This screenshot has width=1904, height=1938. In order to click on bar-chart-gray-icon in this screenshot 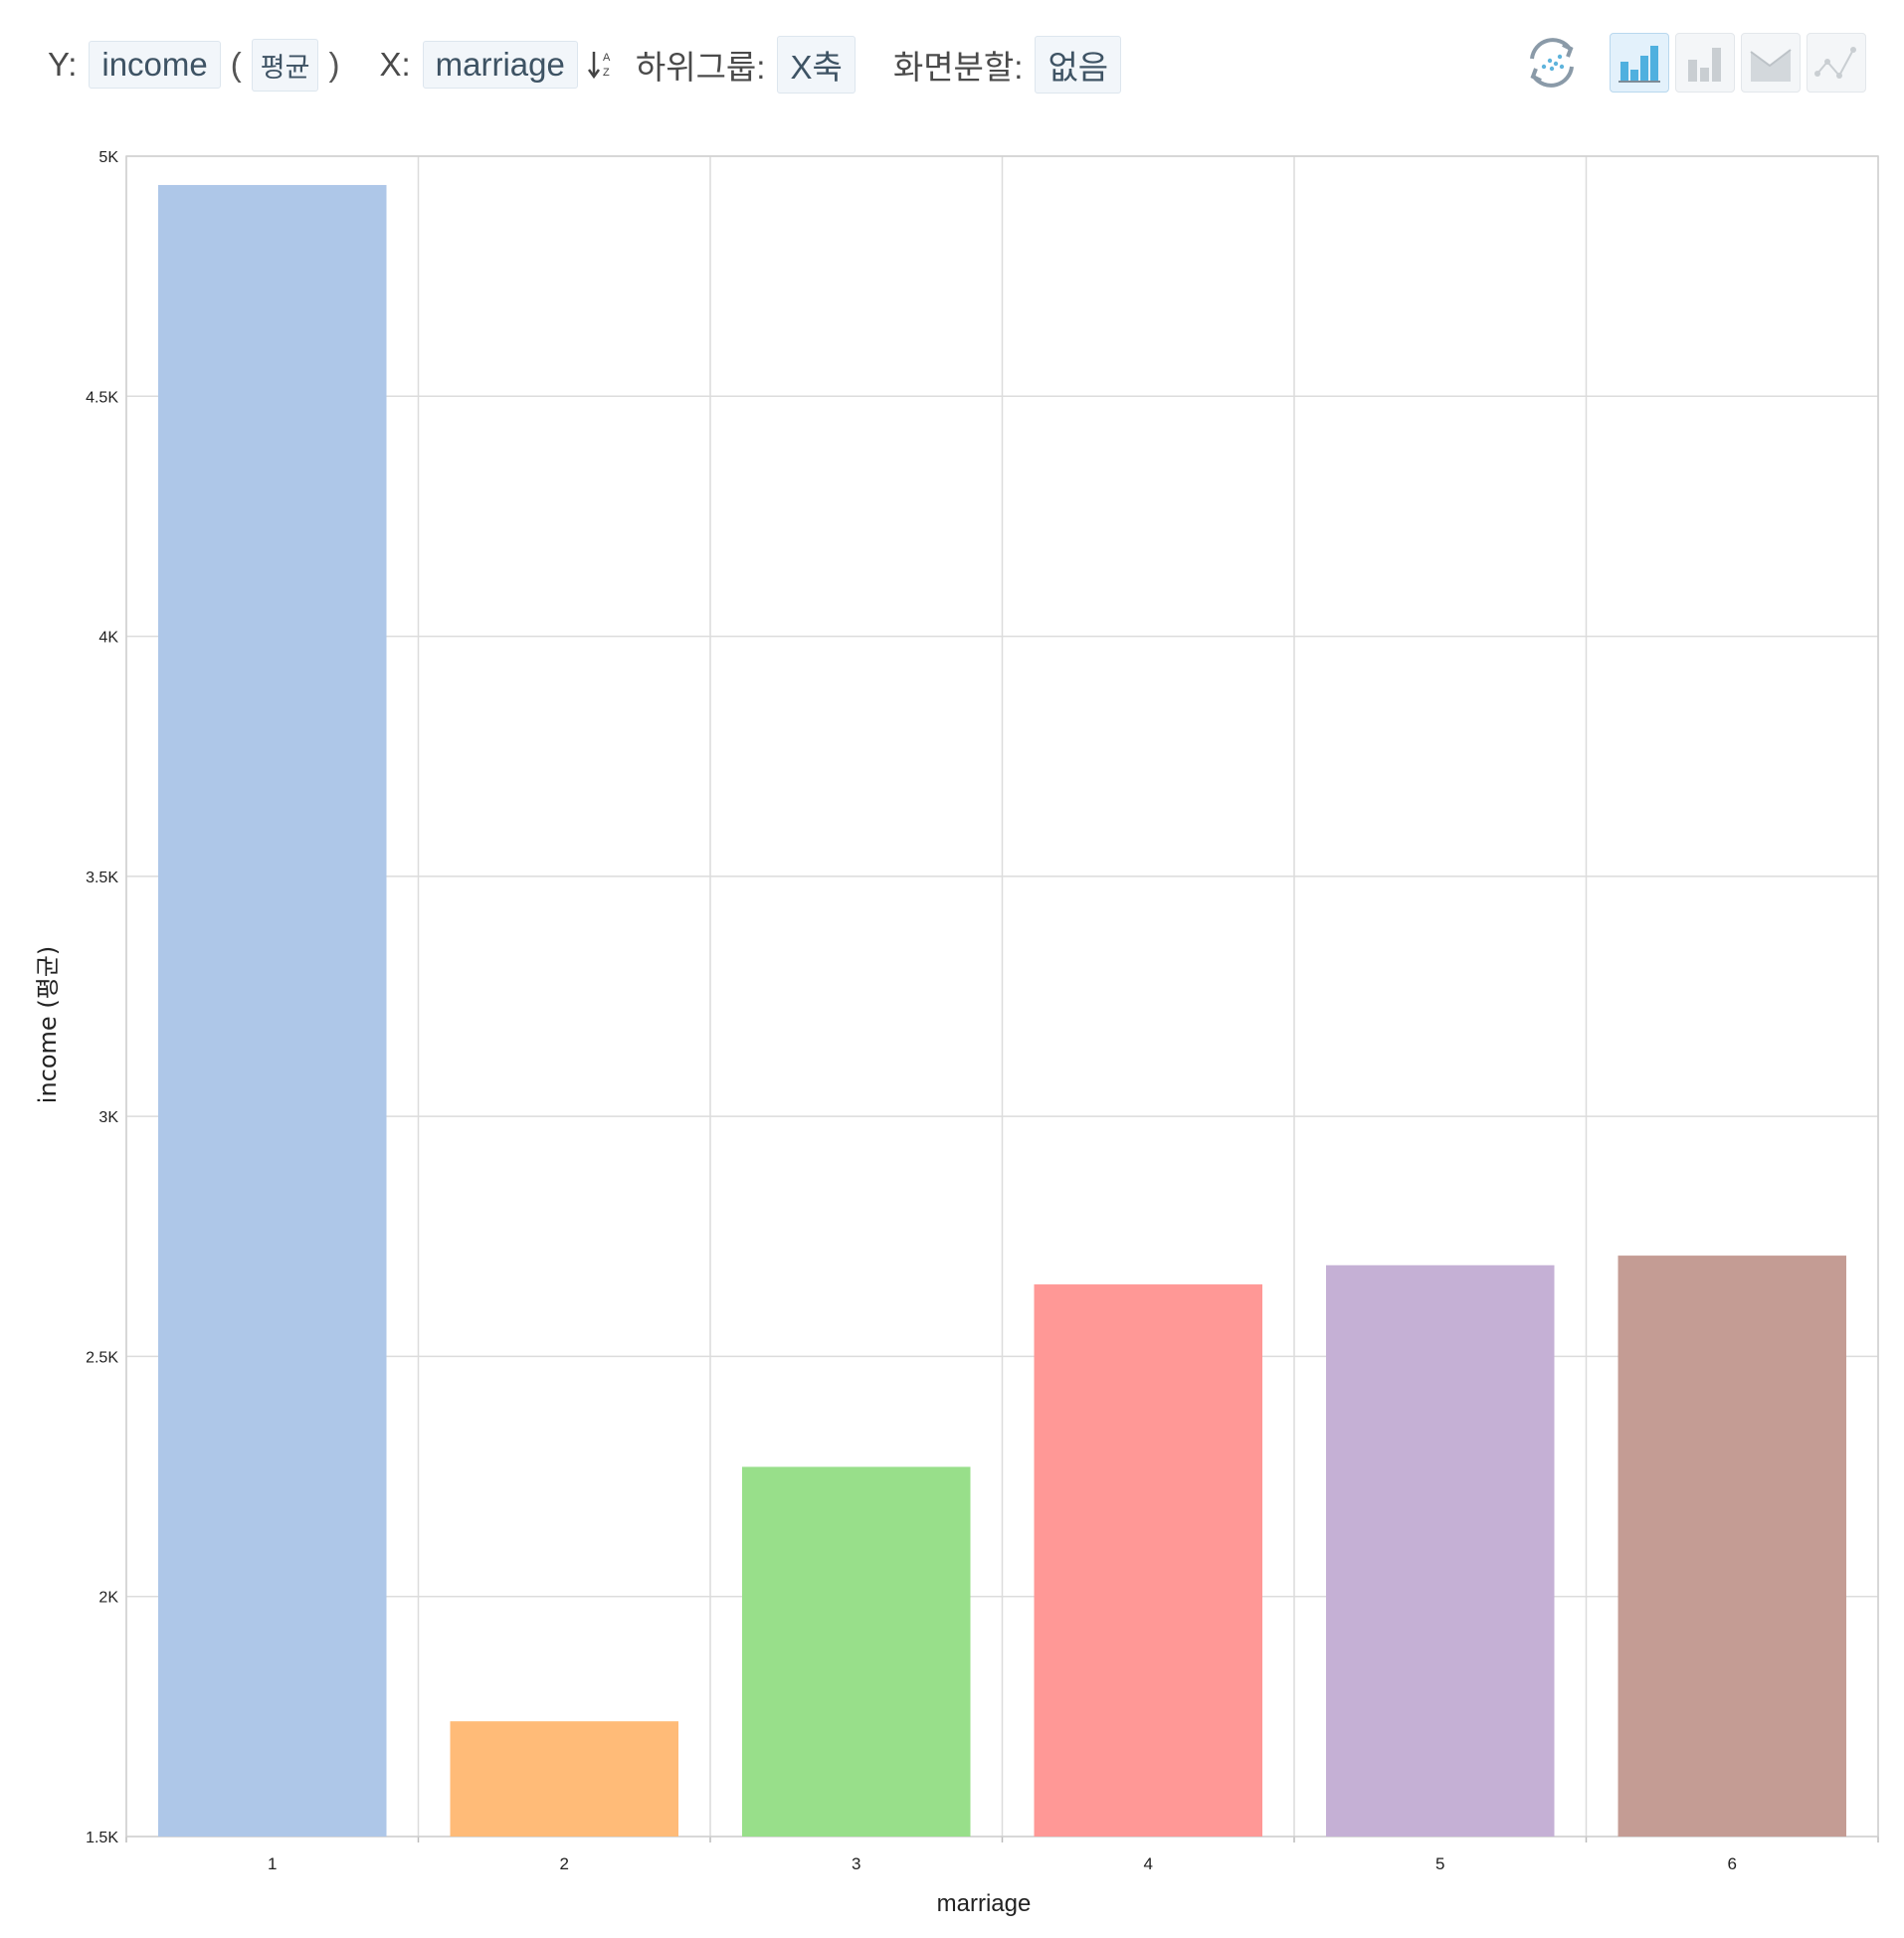, I will do `click(1705, 63)`.